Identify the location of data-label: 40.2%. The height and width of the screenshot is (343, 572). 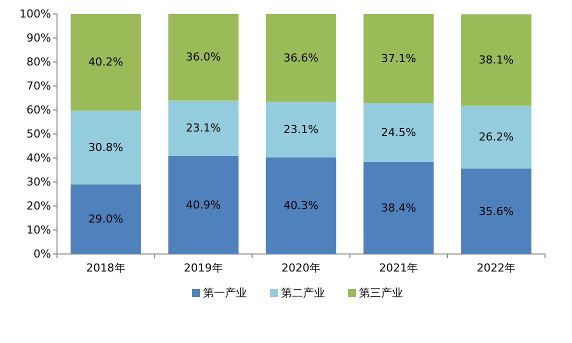
(106, 62).